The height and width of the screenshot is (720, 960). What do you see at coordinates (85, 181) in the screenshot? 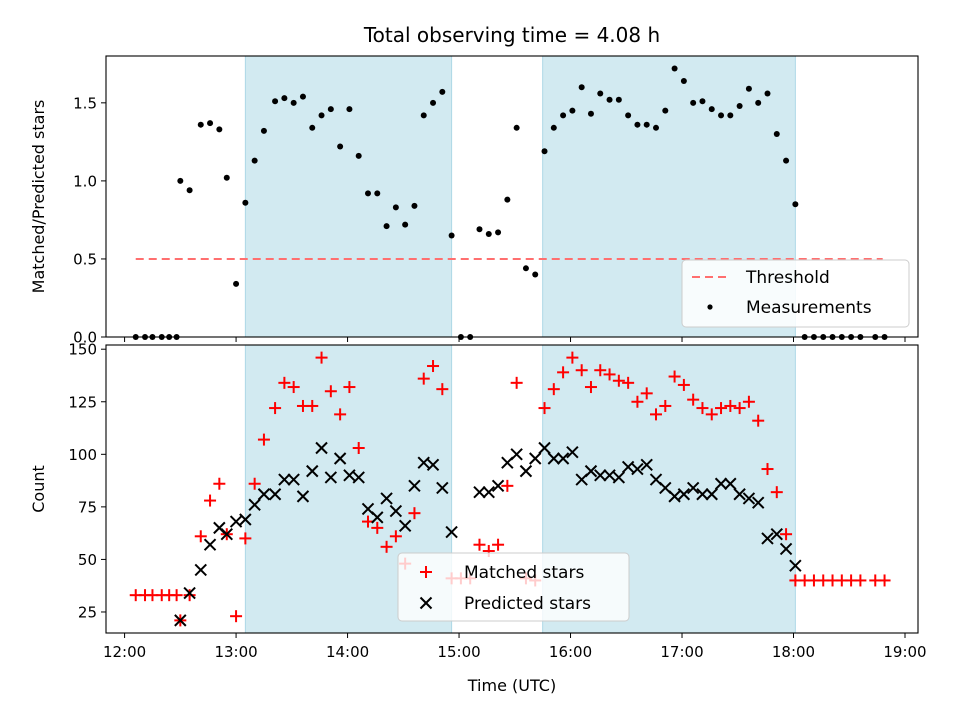
I see `y-tick-label: 1.0` at bounding box center [85, 181].